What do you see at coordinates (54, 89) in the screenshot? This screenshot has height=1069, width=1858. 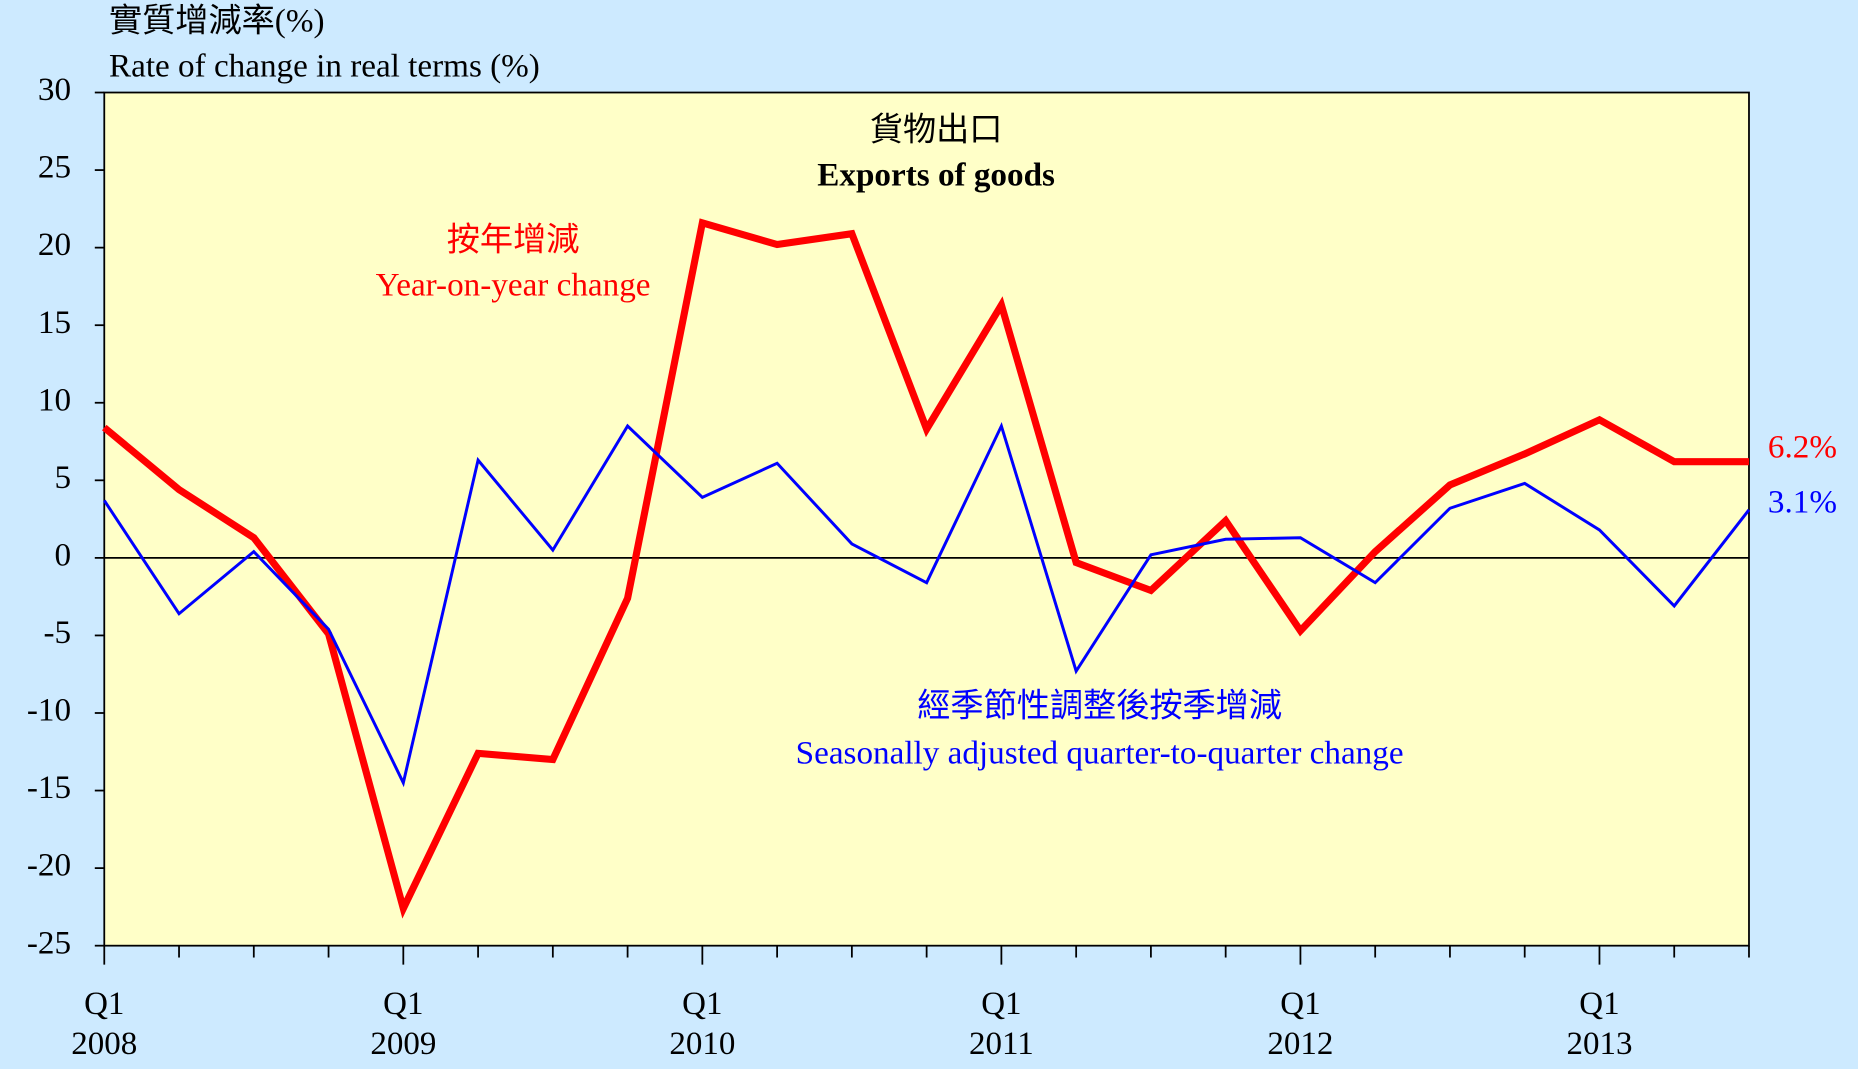 I see `y-tick-label: 30` at bounding box center [54, 89].